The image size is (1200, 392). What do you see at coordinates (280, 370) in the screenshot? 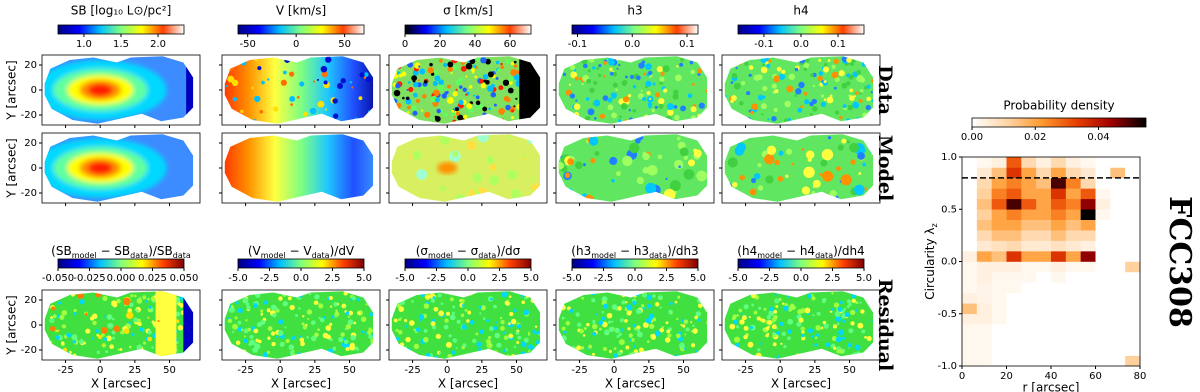
I see `x-tick-label: 0` at bounding box center [280, 370].